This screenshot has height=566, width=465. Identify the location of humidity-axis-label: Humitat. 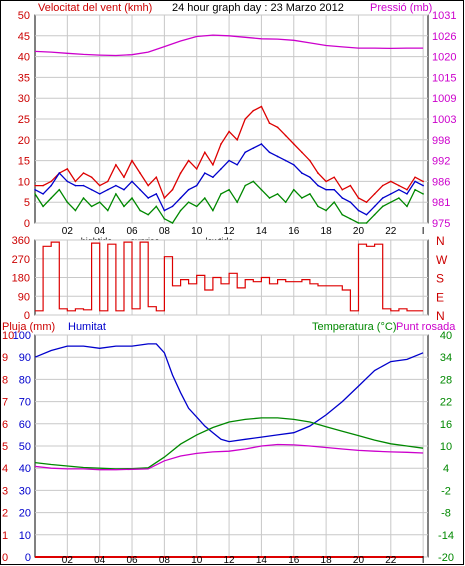
(87, 327).